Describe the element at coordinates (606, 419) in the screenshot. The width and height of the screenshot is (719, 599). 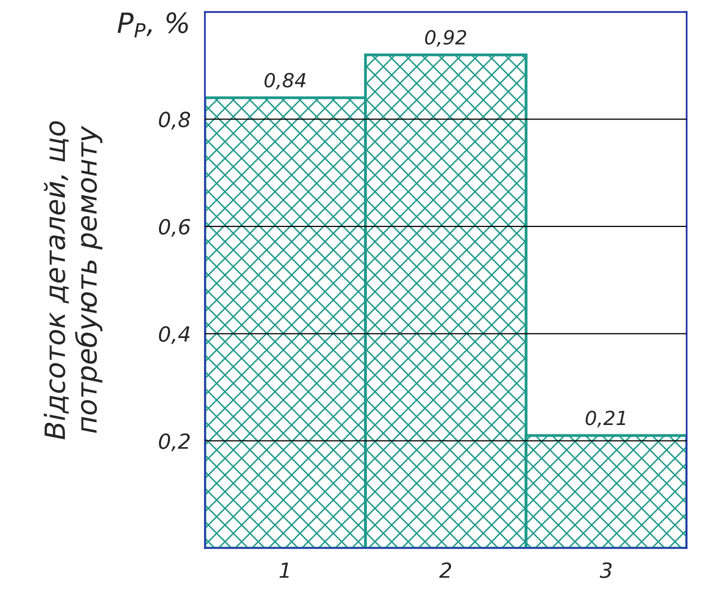
I see `data-label: 0,21` at that location.